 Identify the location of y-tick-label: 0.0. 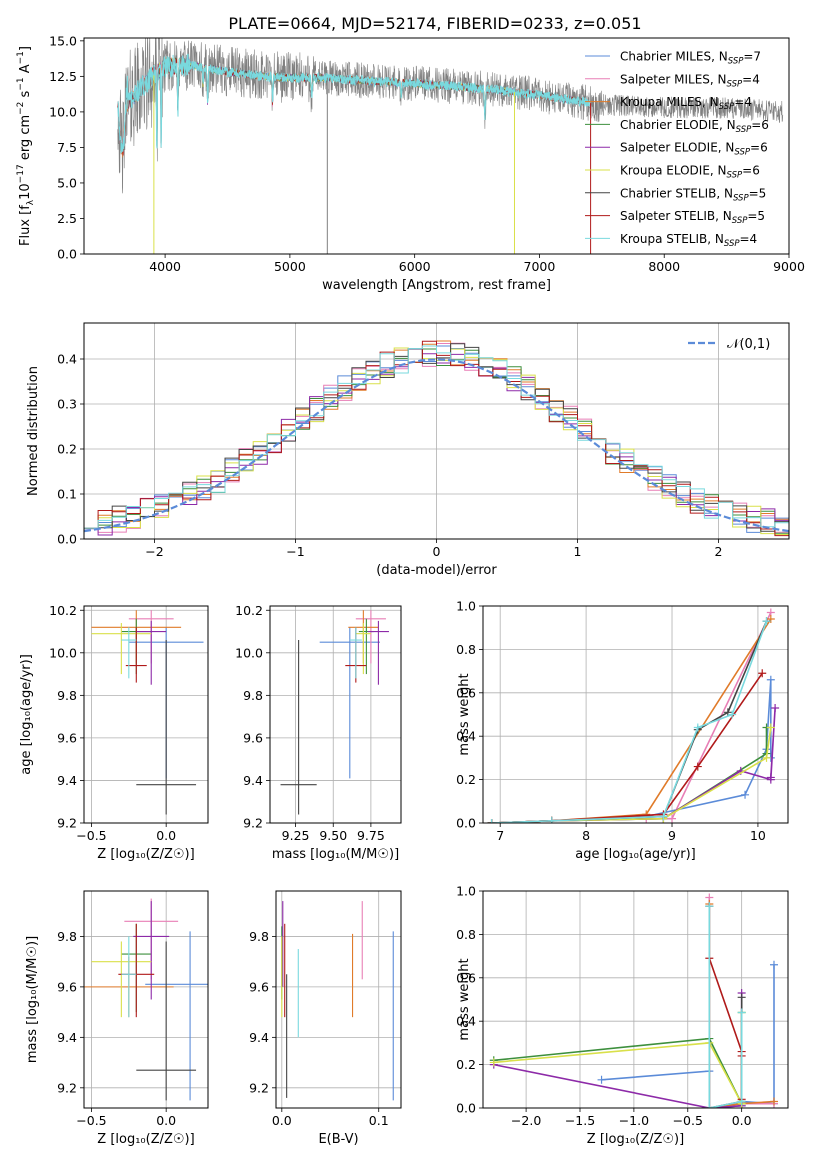
(67, 539).